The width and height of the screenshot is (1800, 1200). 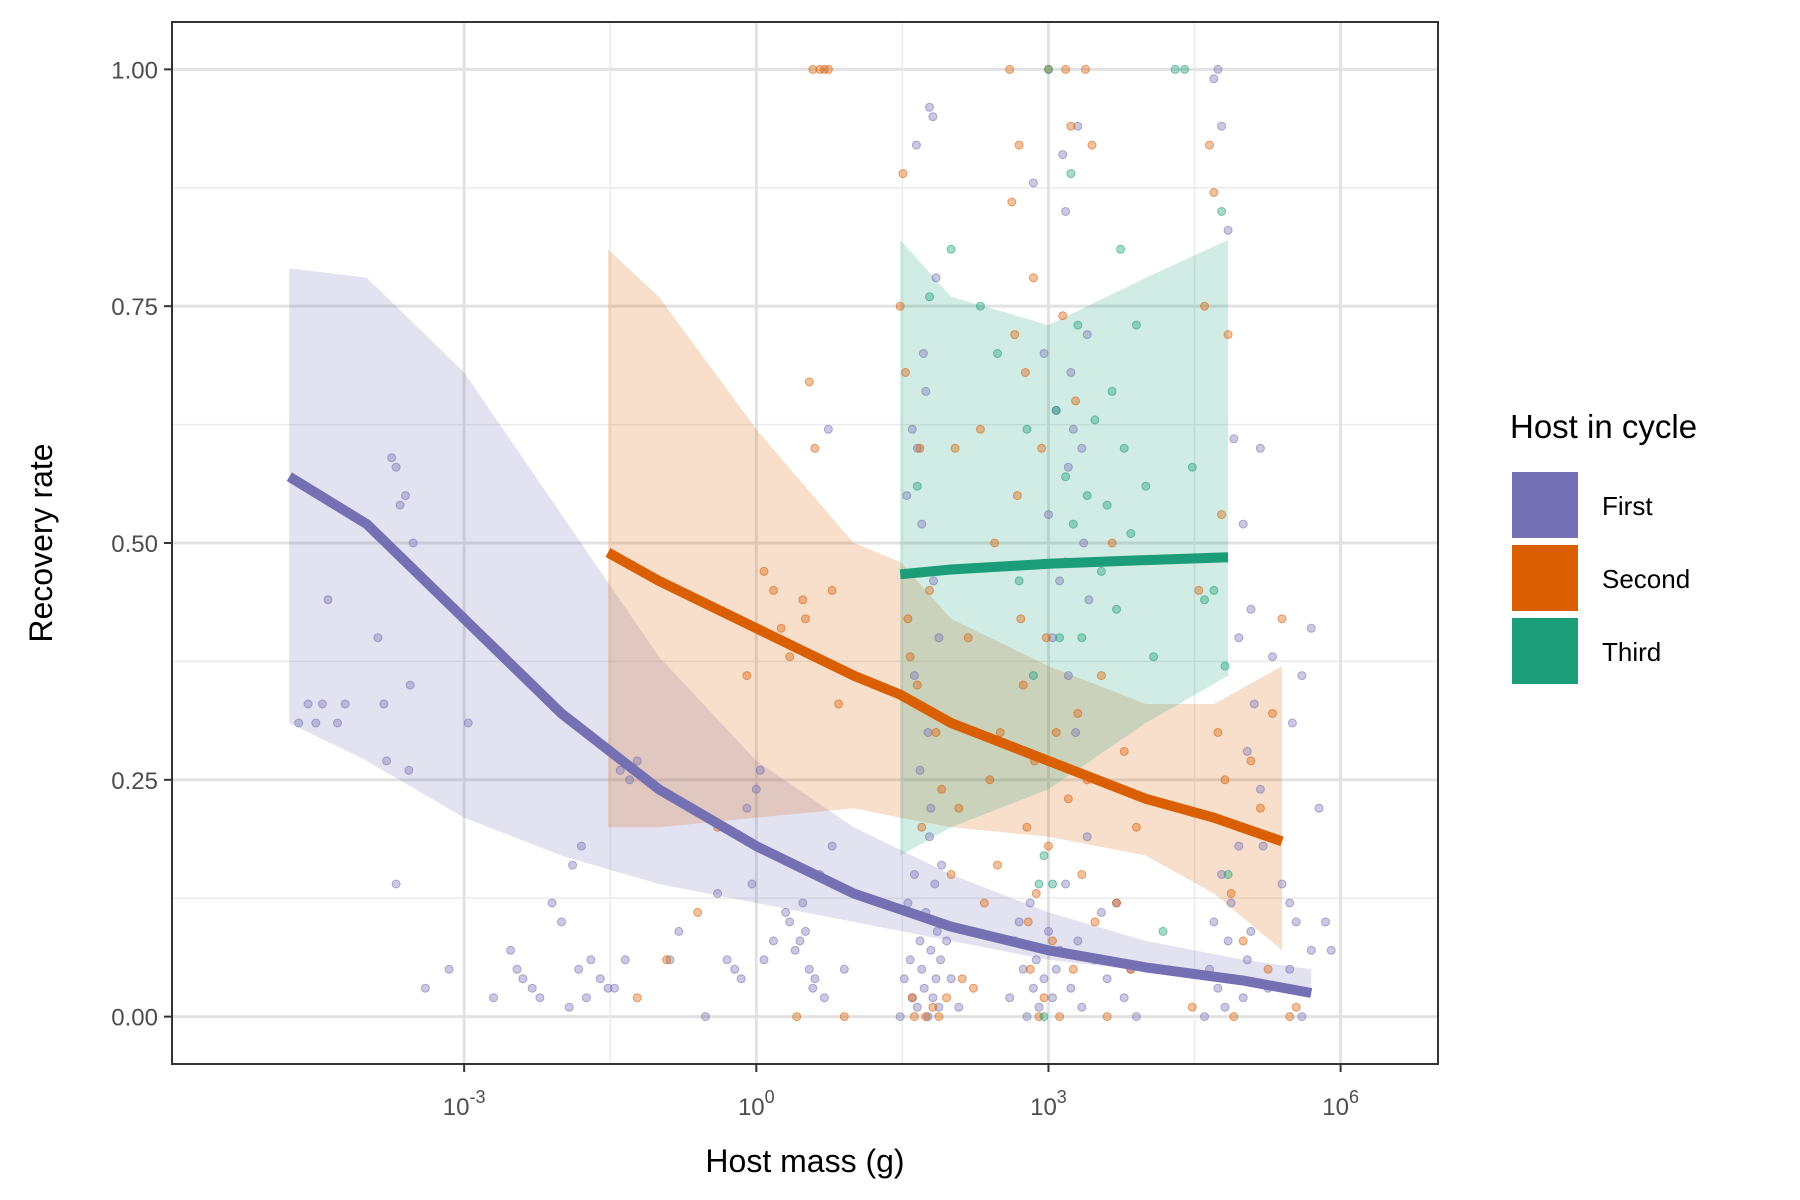 I want to click on y-tick-label: 1.00, so click(x=134, y=70).